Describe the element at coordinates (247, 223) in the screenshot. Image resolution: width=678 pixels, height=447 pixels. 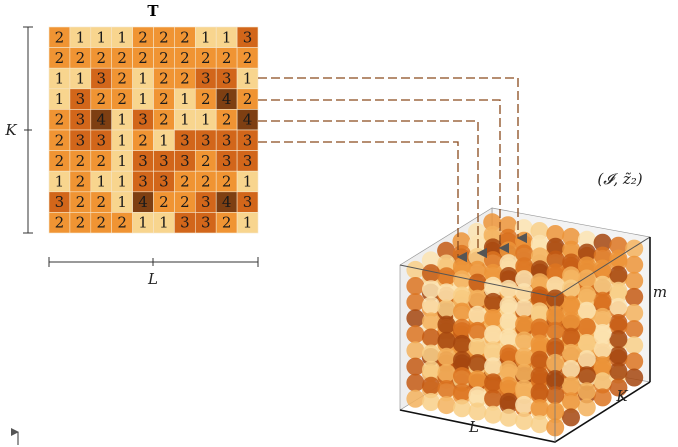
I see `cell` at that location.